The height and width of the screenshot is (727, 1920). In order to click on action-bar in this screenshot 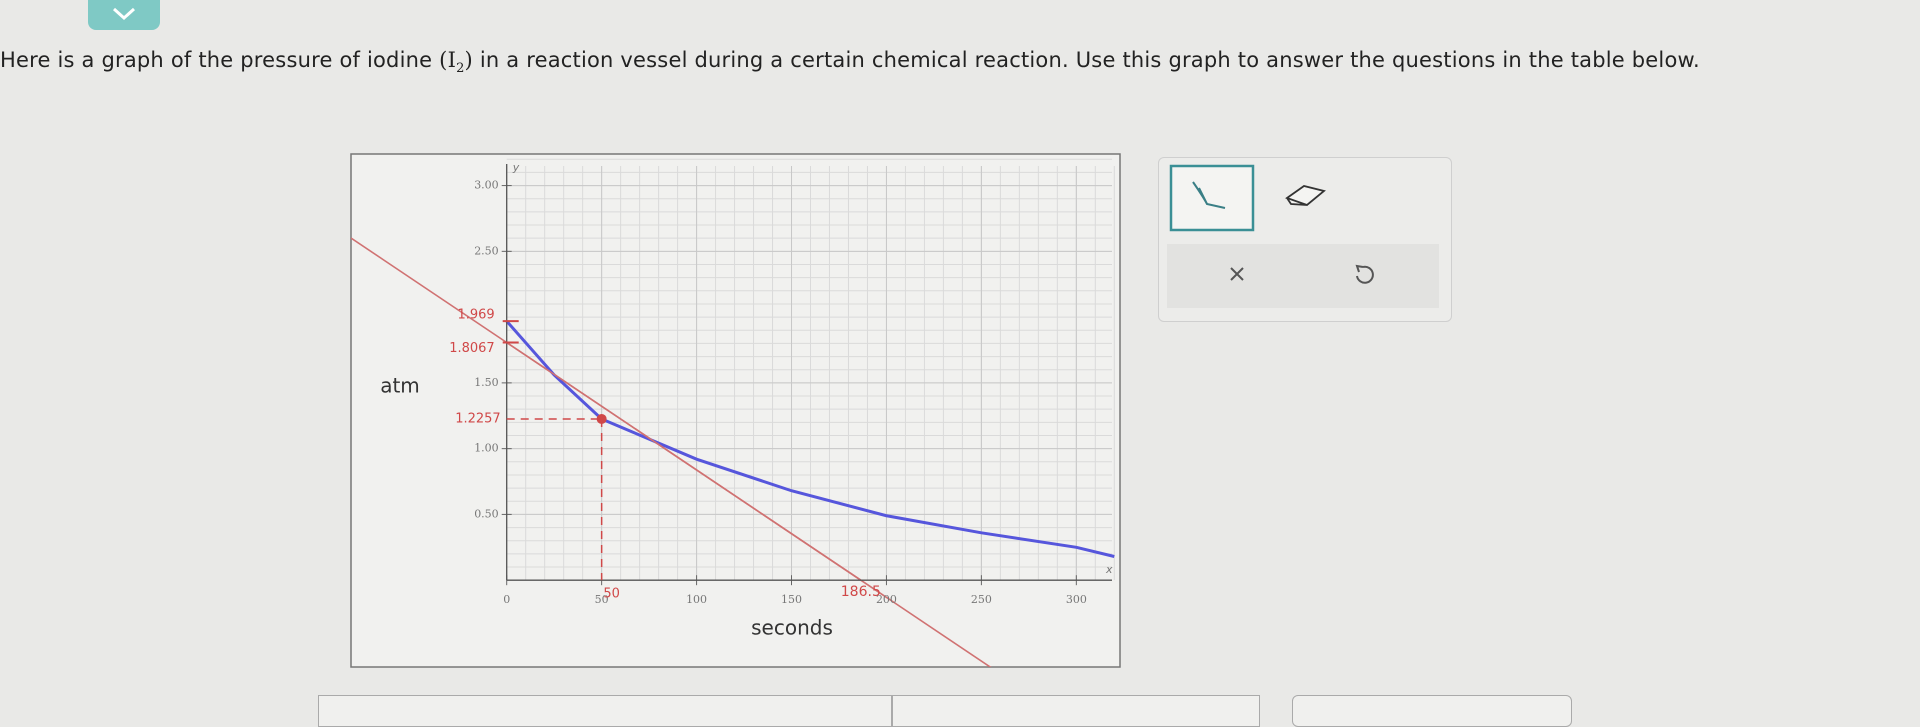, I will do `click(1303, 276)`.